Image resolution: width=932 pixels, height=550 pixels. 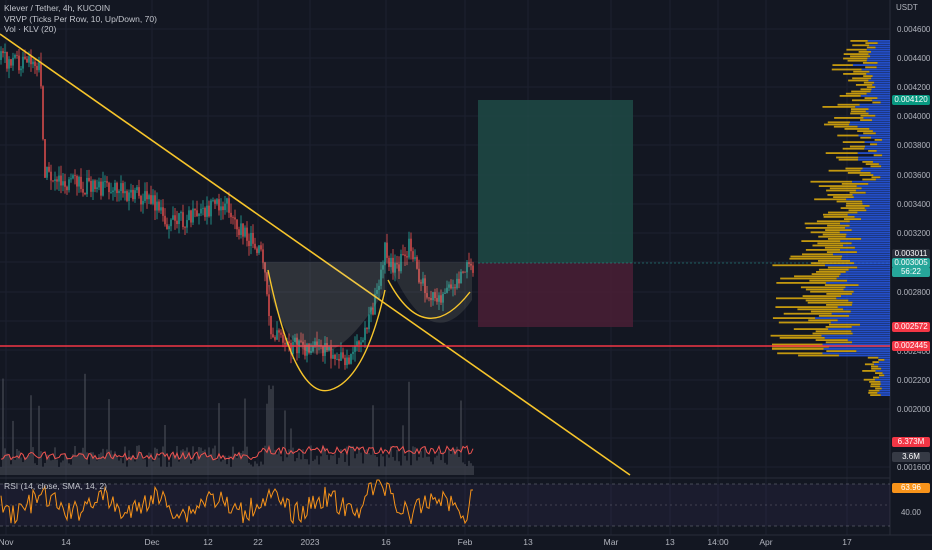 What do you see at coordinates (914, 116) in the screenshot?
I see `price-tick: 0.004000` at bounding box center [914, 116].